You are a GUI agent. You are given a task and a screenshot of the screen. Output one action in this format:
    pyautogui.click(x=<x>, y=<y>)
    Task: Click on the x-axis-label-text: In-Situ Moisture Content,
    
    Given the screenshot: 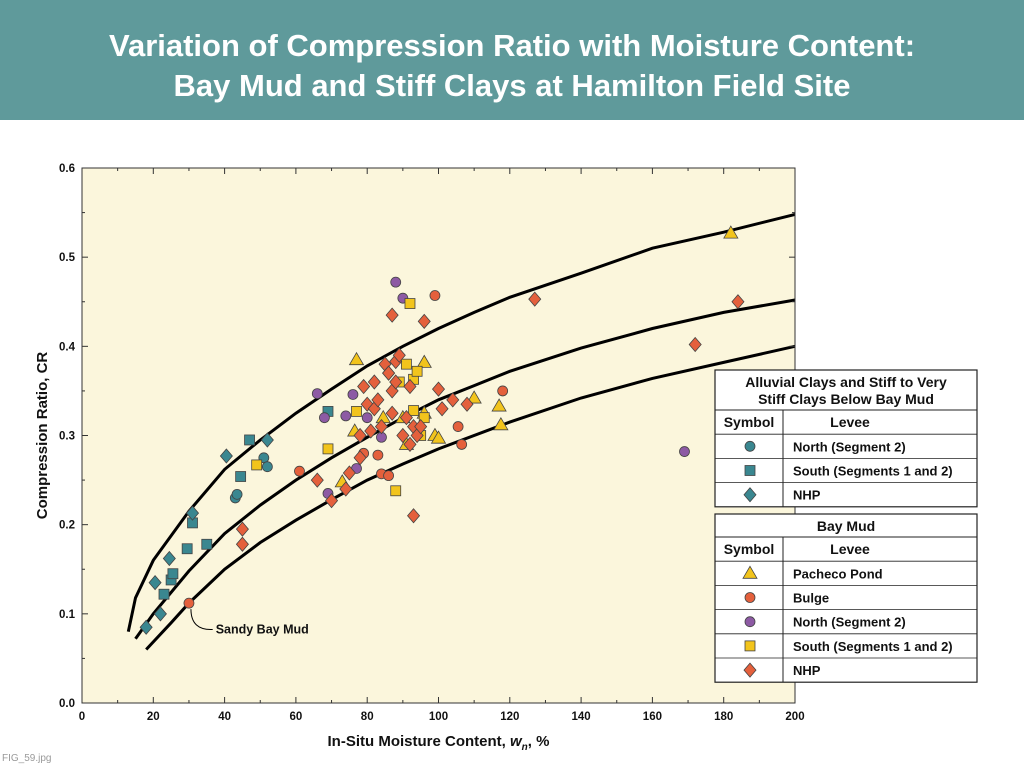 What is the action you would take?
    pyautogui.click(x=419, y=741)
    